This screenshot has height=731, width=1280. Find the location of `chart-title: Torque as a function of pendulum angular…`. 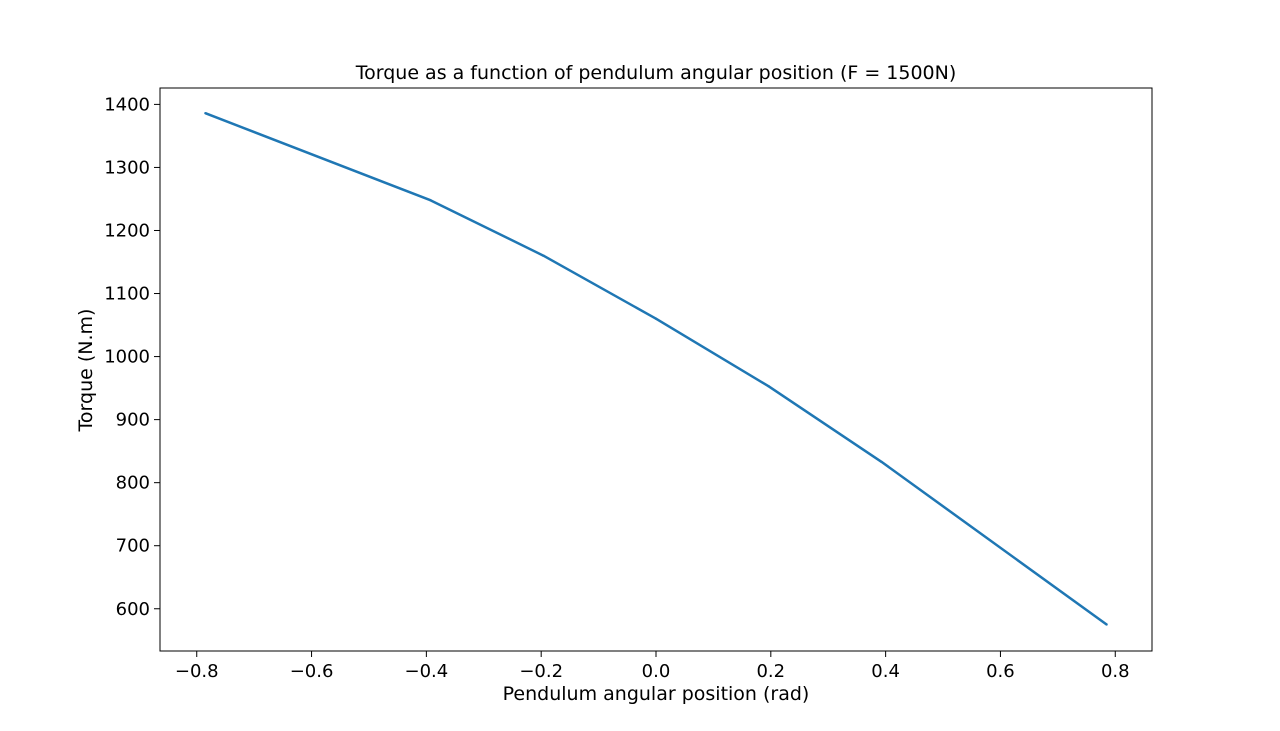

chart-title: Torque as a function of pendulum angular… is located at coordinates (656, 73).